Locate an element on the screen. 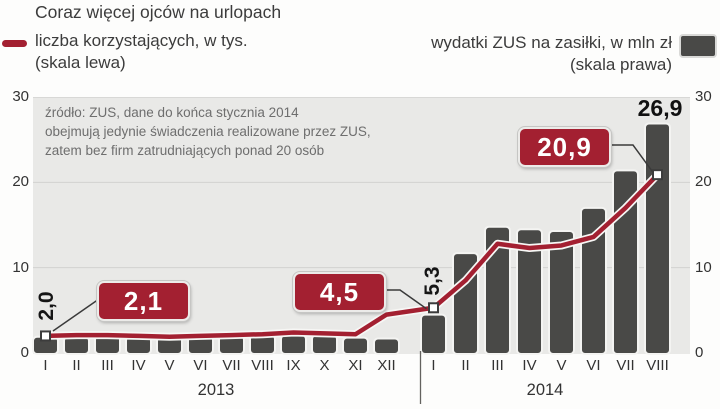 Image resolution: width=720 pixels, height=409 pixels. line-series-swatch-icon is located at coordinates (14, 43).